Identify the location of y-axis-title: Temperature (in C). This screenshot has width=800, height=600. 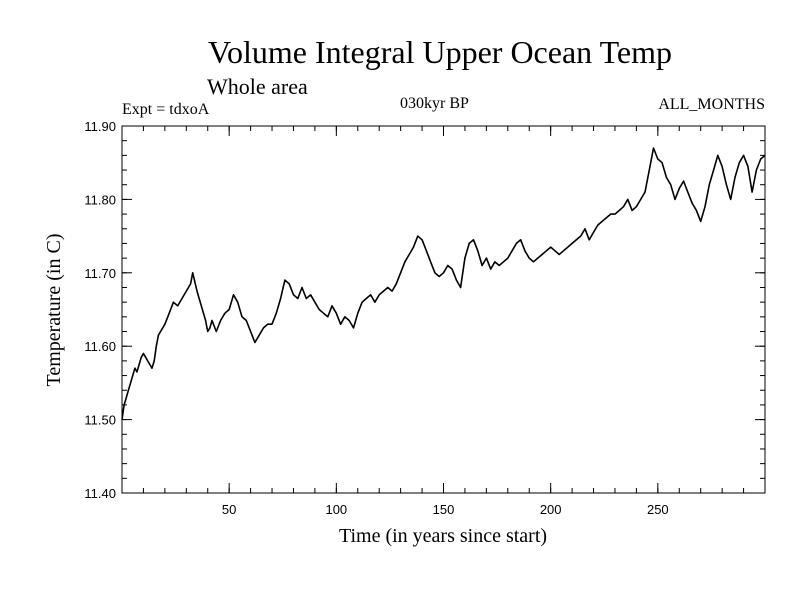
(54, 310).